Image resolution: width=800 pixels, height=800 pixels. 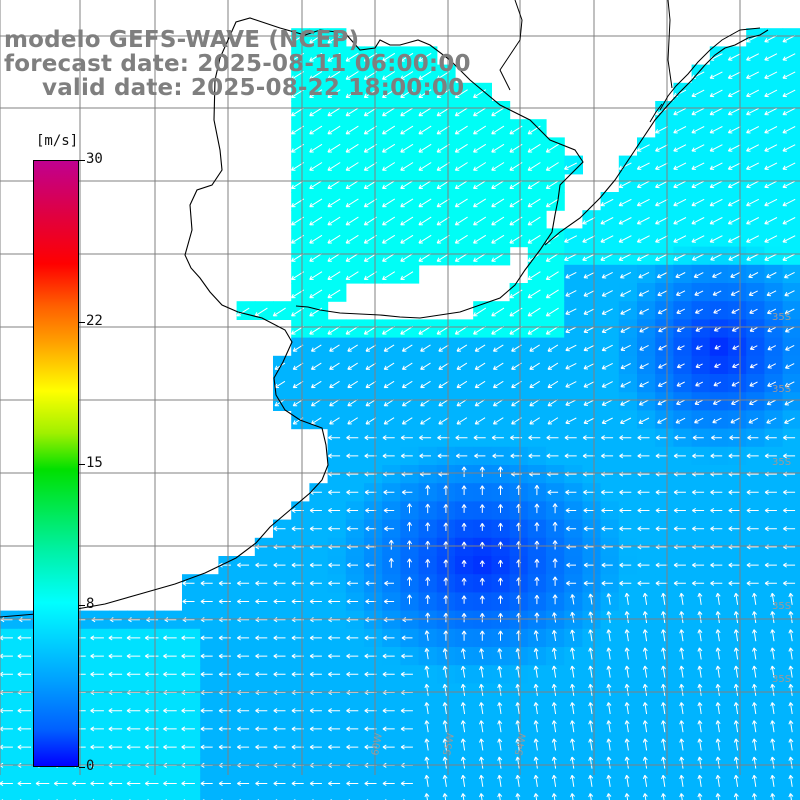 I want to click on colorbar-tick-mark, so click(x=82, y=322).